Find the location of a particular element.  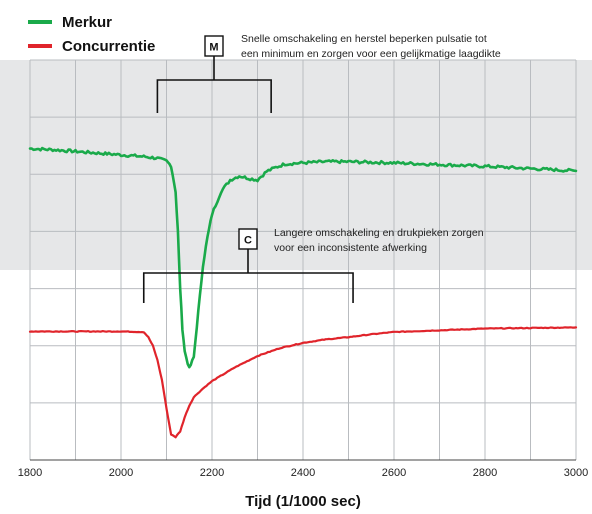

x-tick-label: 2000 is located at coordinates (121, 473).